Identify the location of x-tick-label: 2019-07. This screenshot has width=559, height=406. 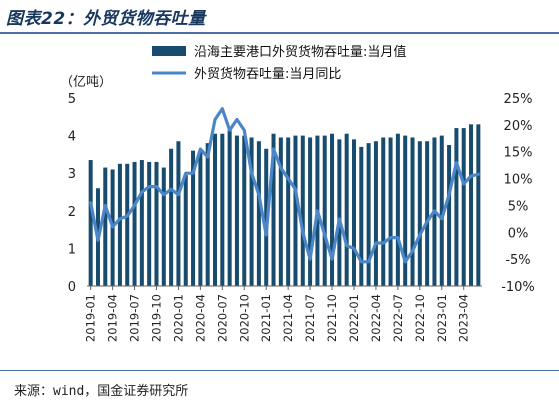
(135, 318).